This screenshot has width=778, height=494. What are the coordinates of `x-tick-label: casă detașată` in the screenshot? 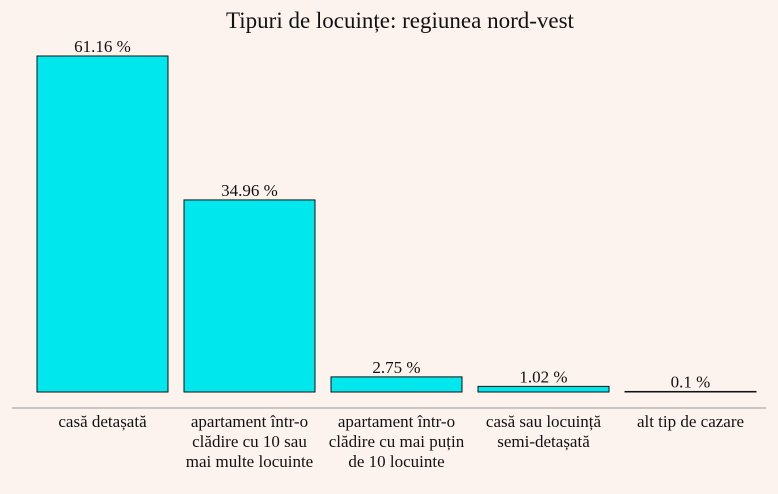 It's located at (102, 421).